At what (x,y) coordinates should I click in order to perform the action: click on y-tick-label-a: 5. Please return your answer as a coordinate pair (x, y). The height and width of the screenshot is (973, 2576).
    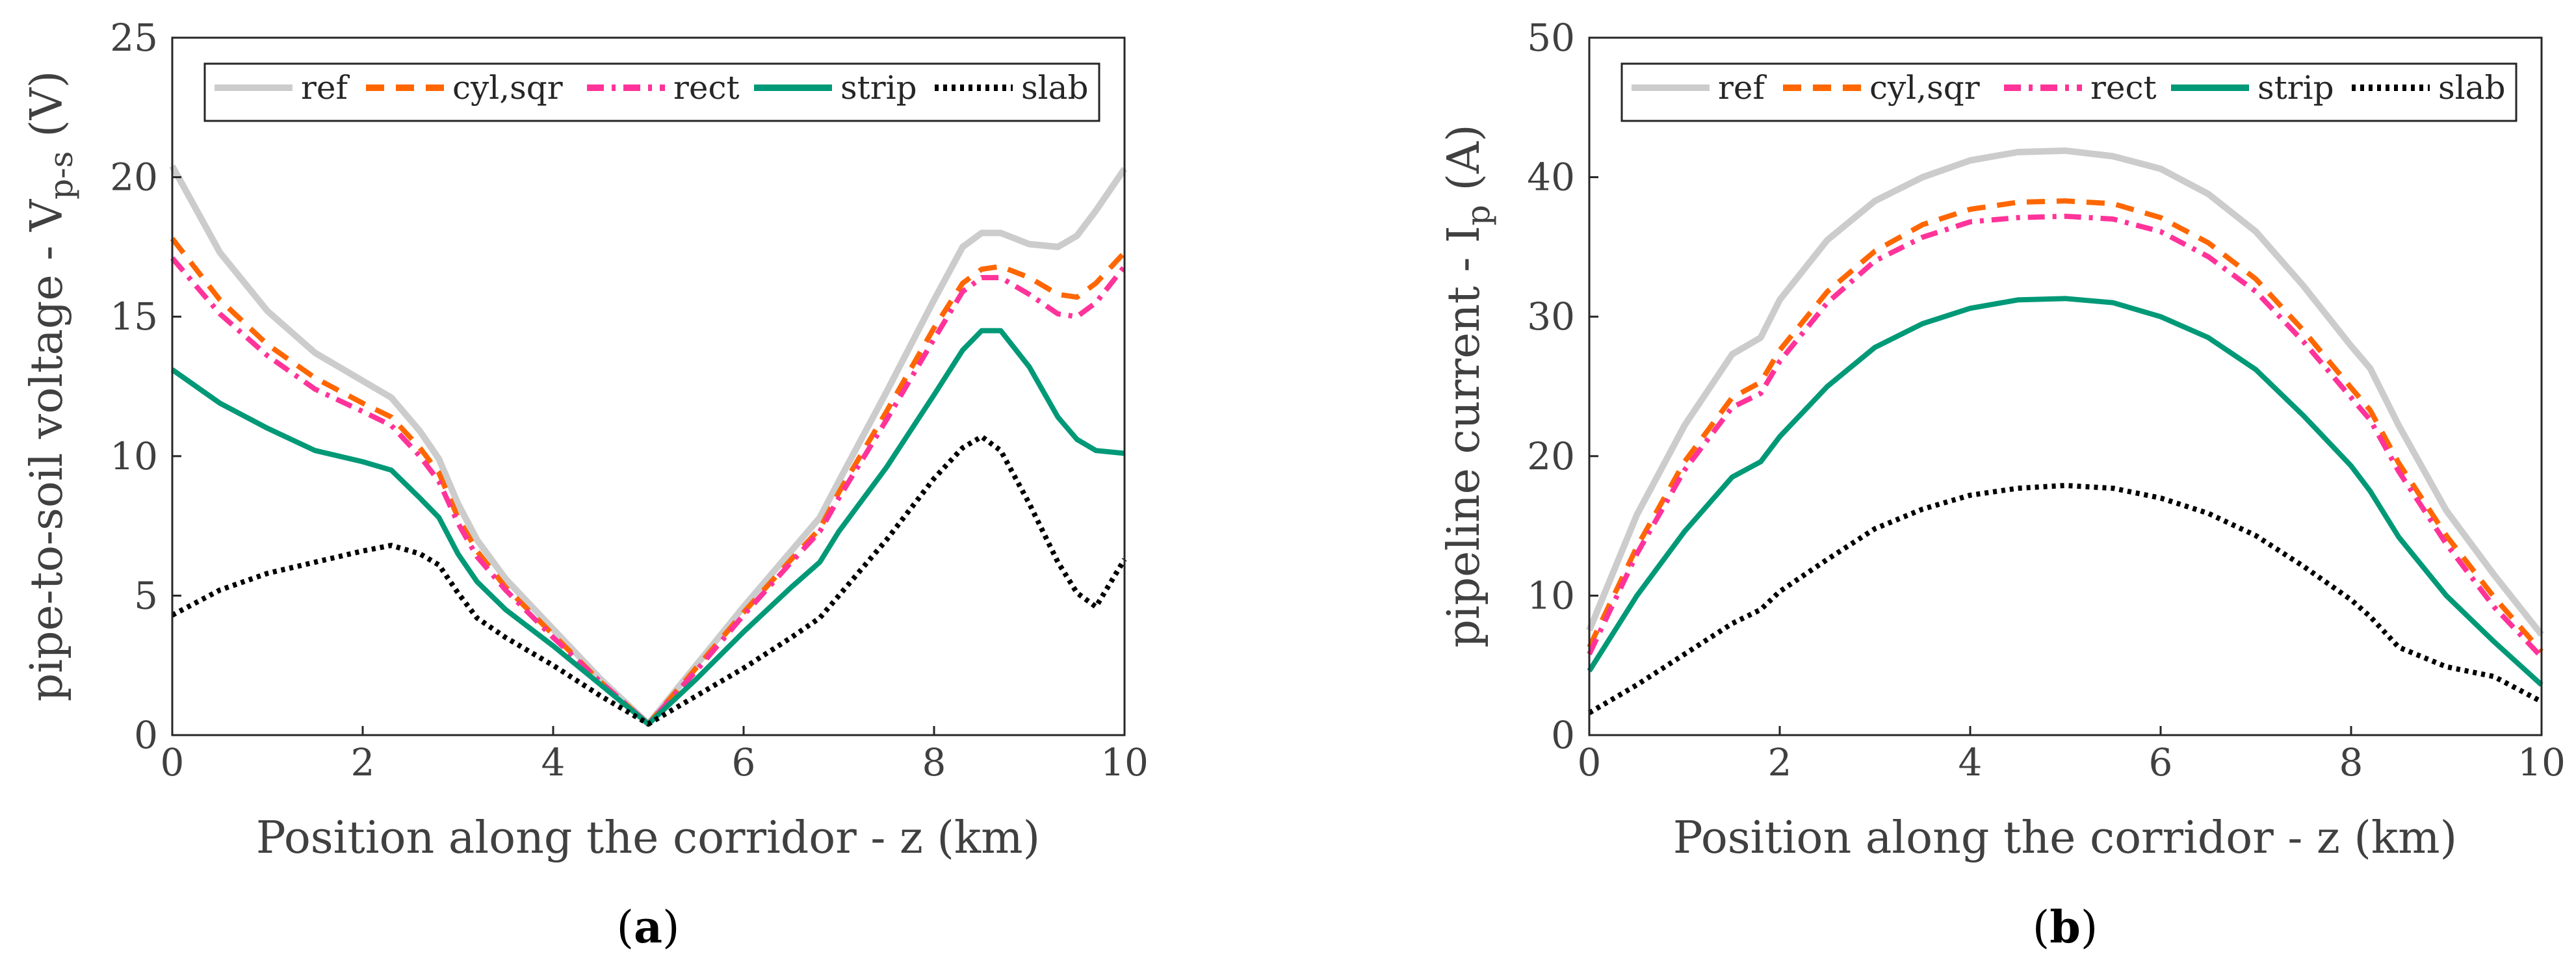
    Looking at the image, I should click on (146, 595).